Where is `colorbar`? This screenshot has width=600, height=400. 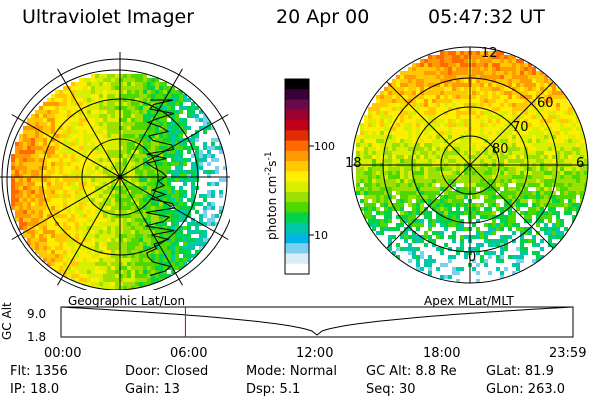 colorbar is located at coordinates (299, 176).